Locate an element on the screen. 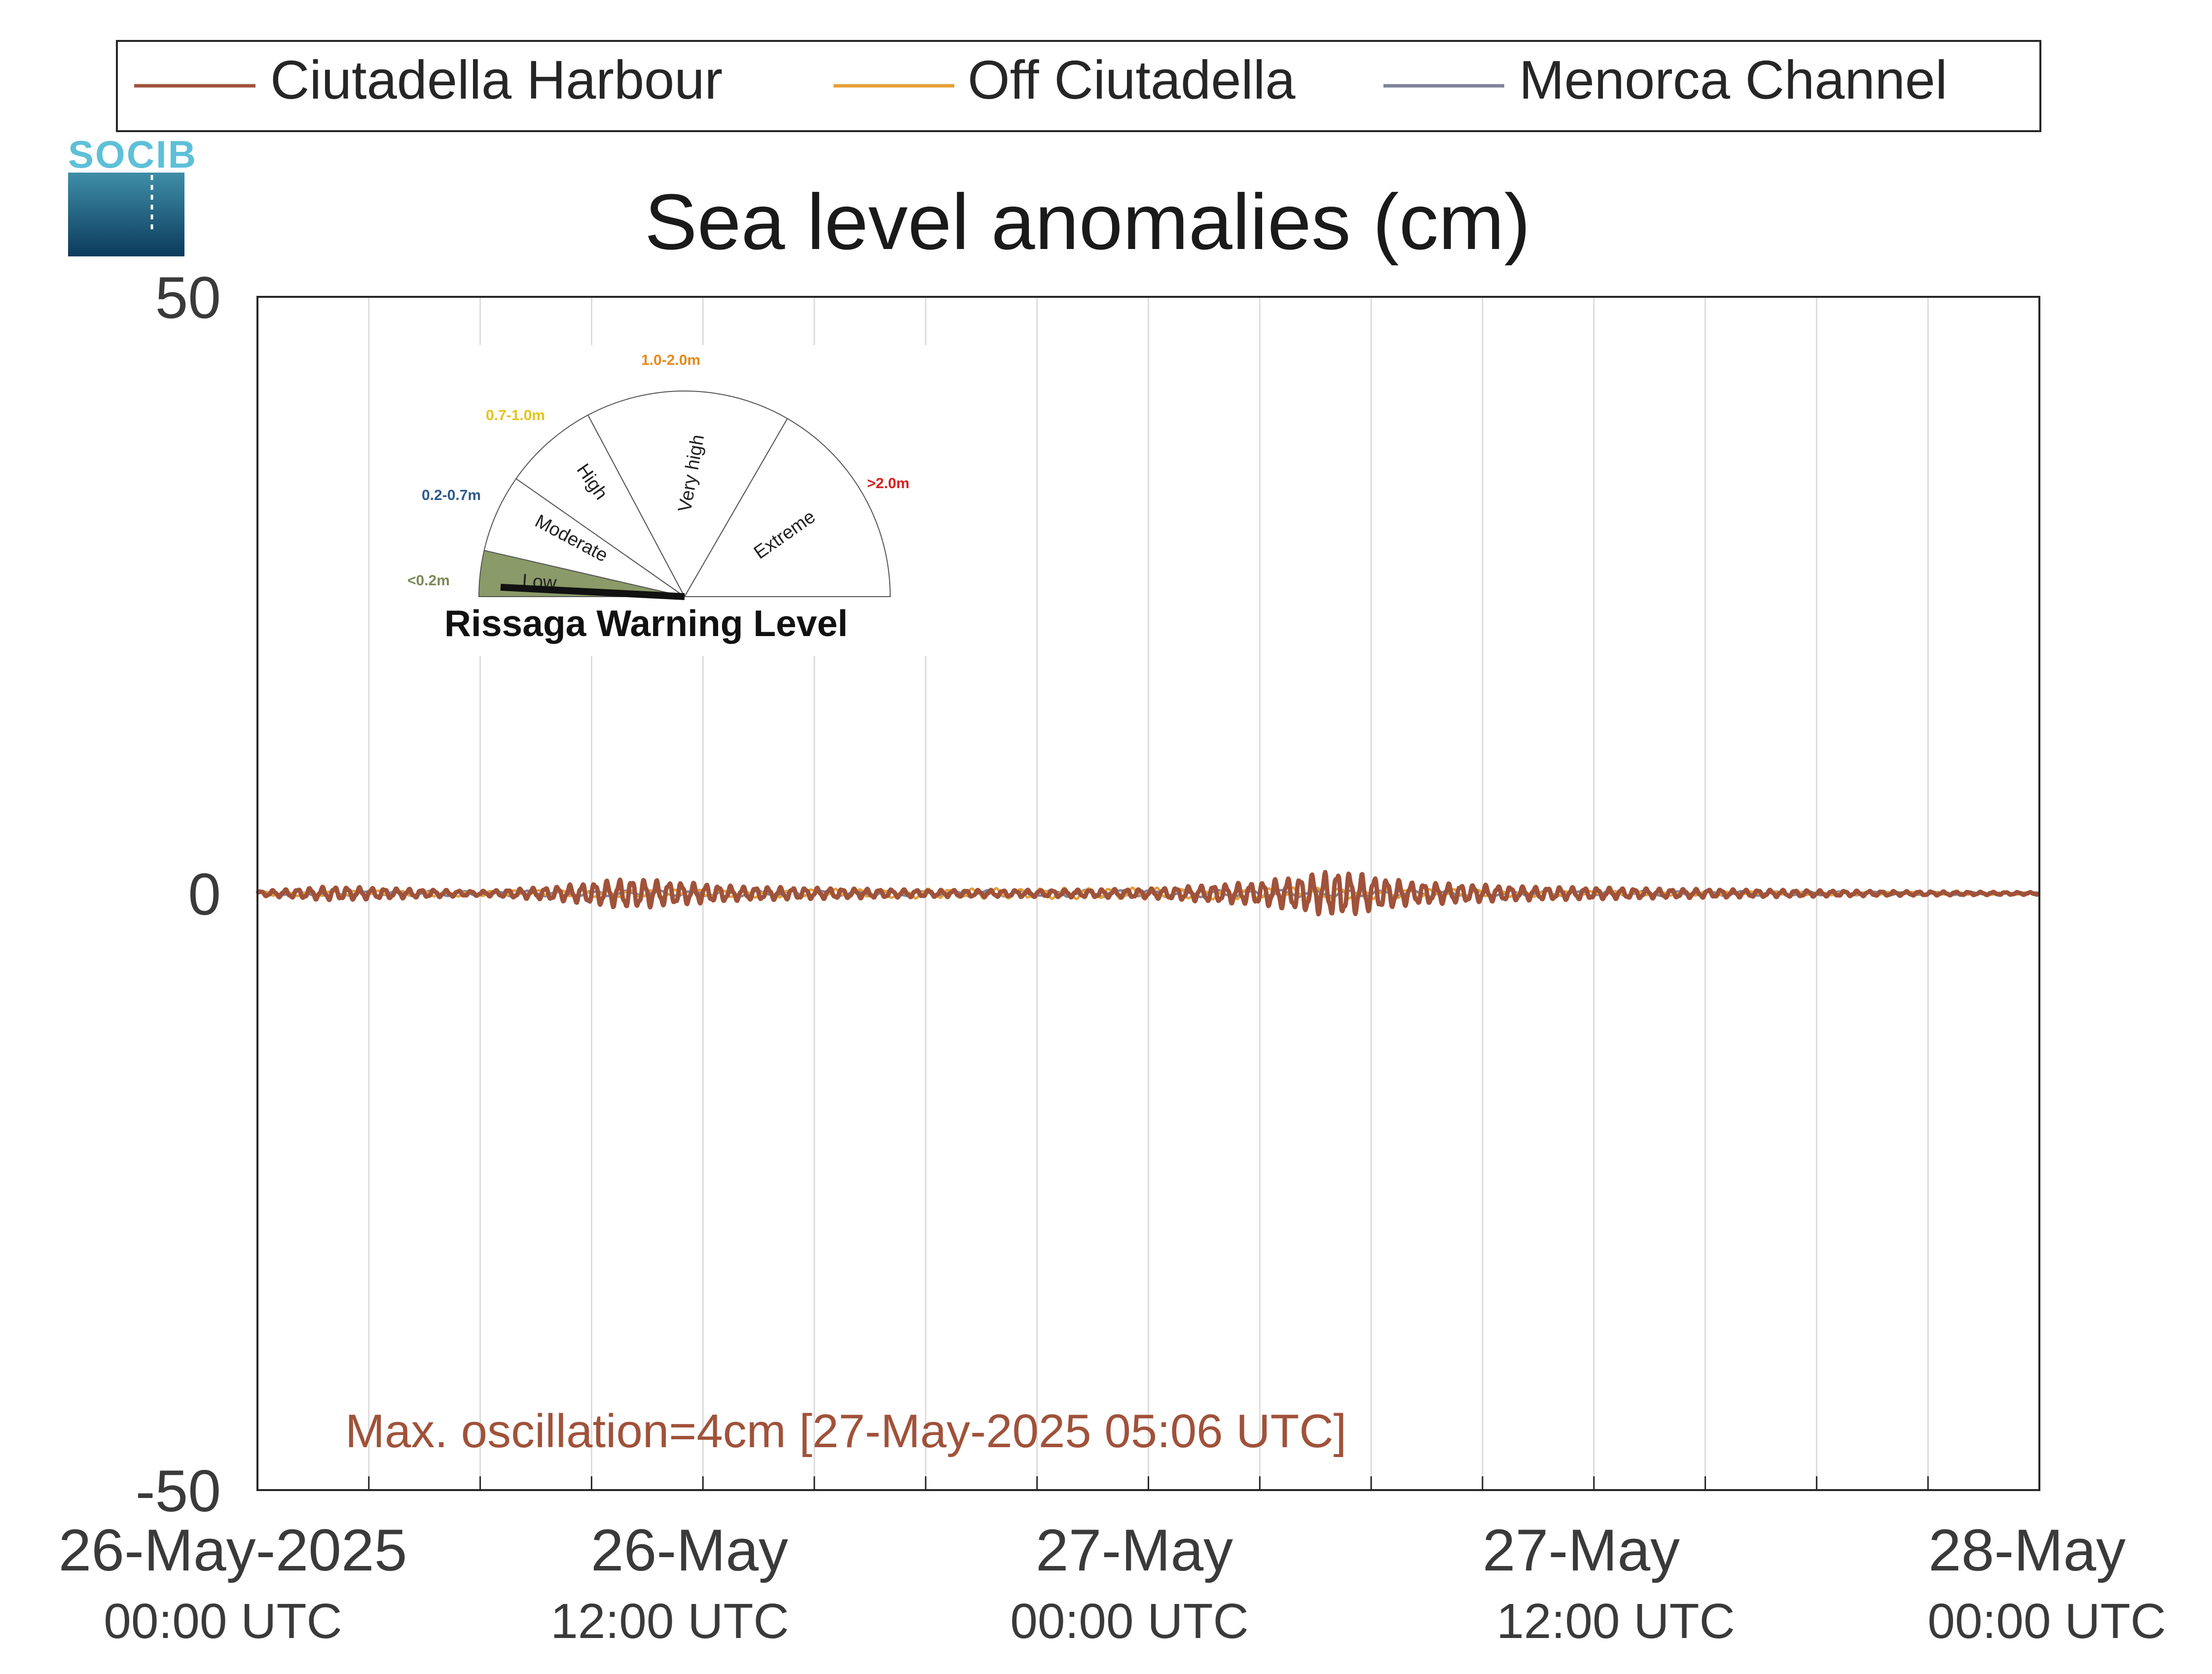 This screenshot has height=1674, width=2212. x-tick-label-3-time: 12:00 UTC is located at coordinates (1616, 1621).